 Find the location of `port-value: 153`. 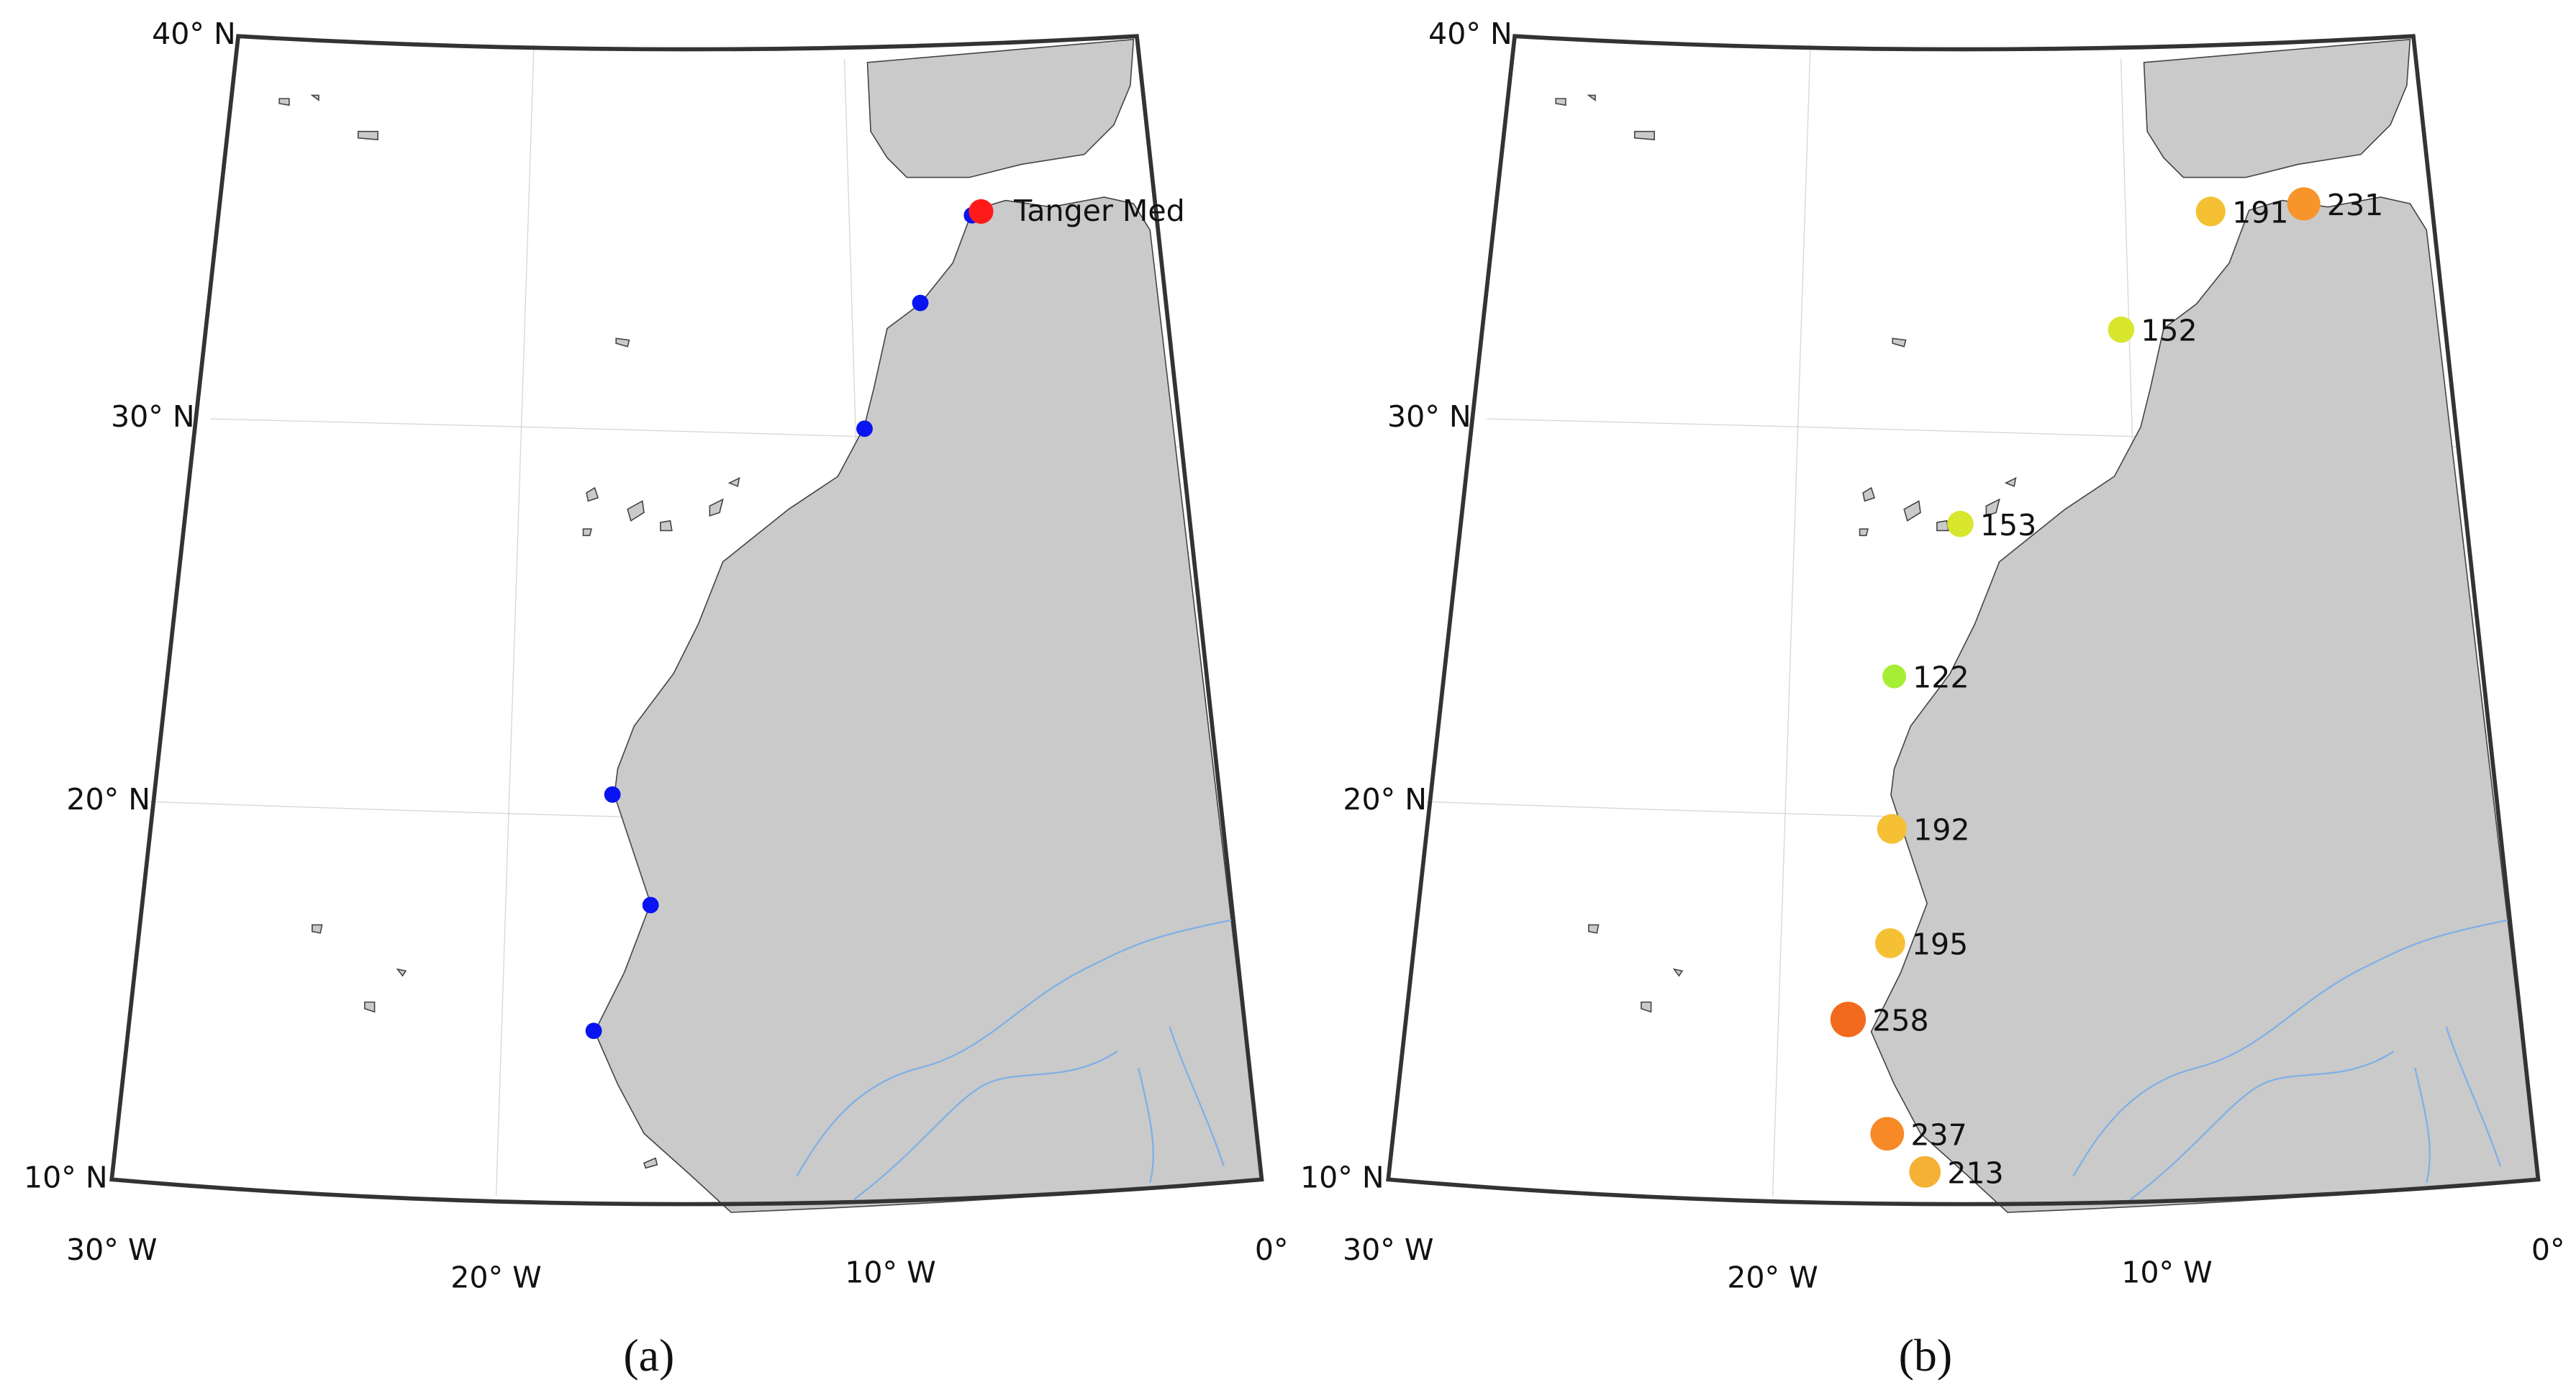

port-value: 153 is located at coordinates (2008, 525).